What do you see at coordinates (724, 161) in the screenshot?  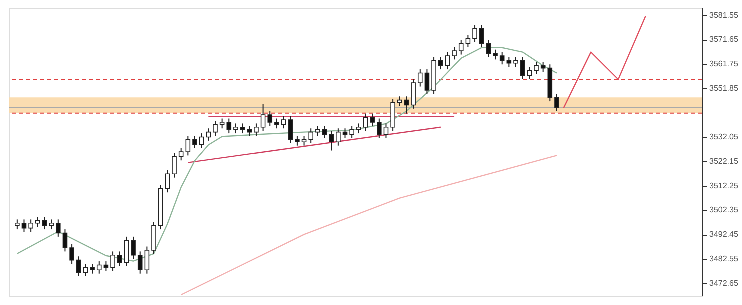 I see `y-tick-label: 3522.15` at bounding box center [724, 161].